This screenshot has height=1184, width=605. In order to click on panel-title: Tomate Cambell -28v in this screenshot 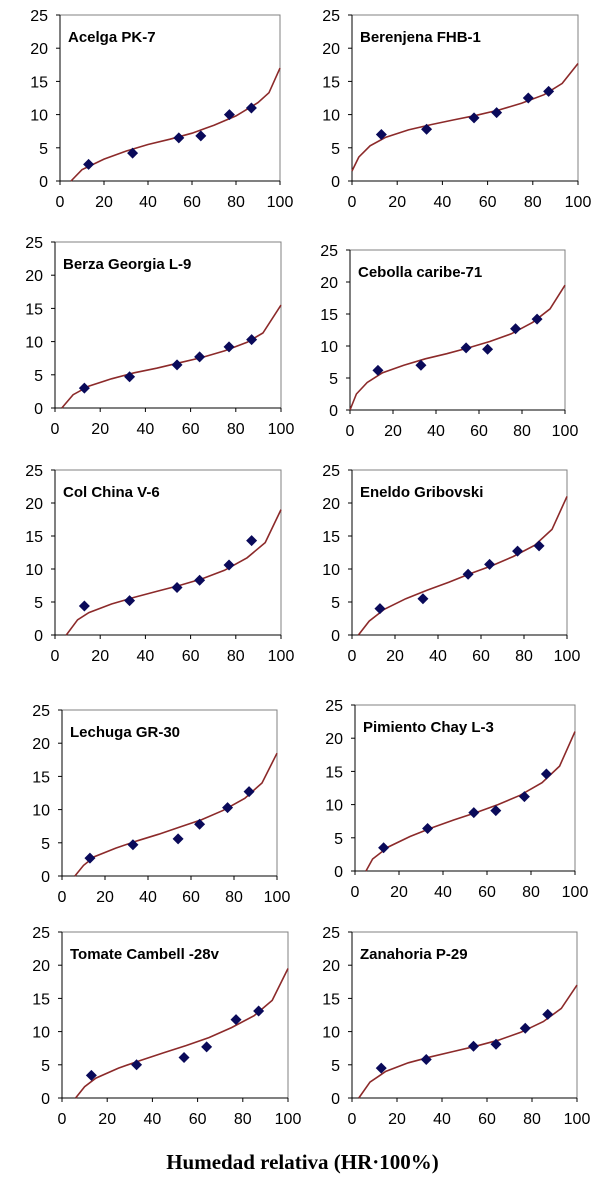, I will do `click(145, 954)`.